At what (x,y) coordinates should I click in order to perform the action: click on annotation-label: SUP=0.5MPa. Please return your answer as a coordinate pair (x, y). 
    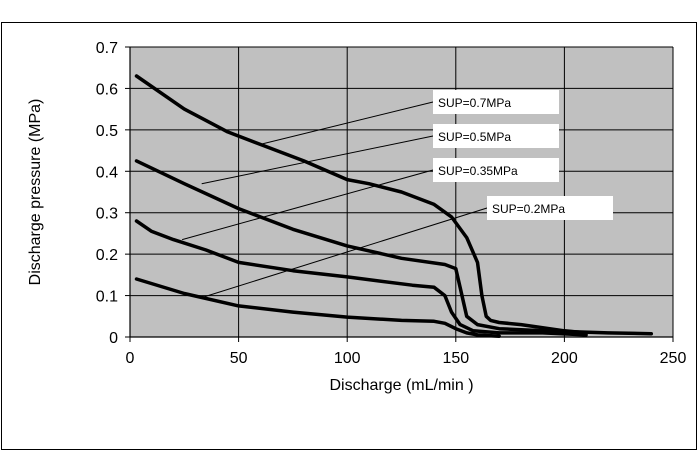
    Looking at the image, I should click on (474, 137).